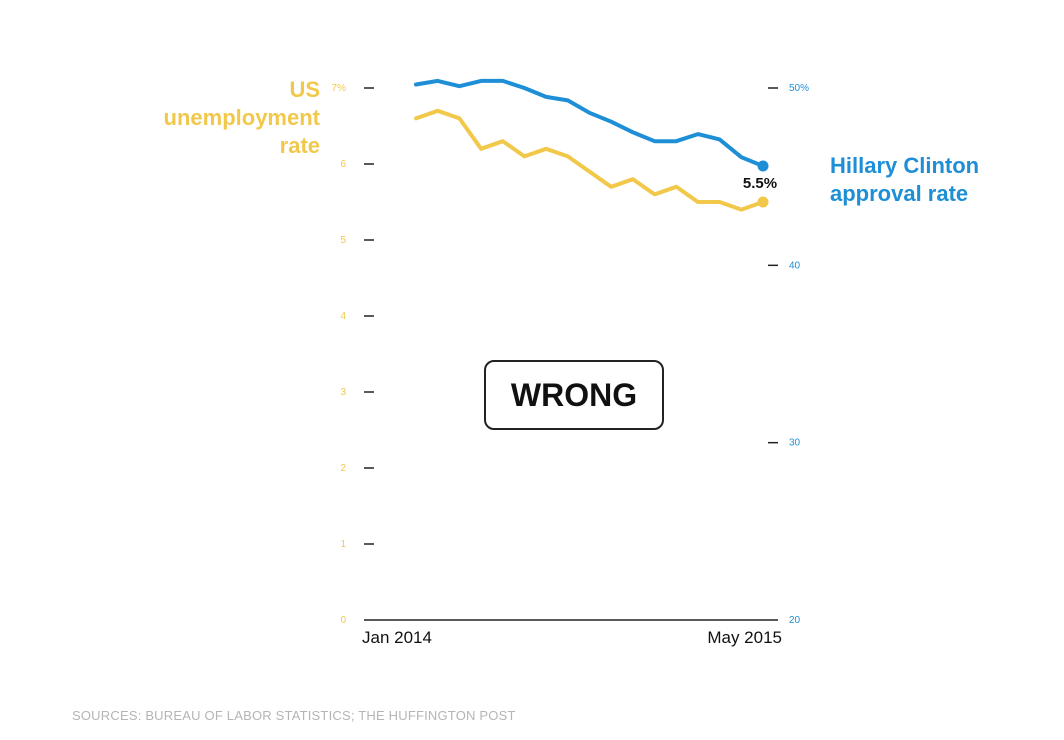  I want to click on series-layer, so click(591, 145).